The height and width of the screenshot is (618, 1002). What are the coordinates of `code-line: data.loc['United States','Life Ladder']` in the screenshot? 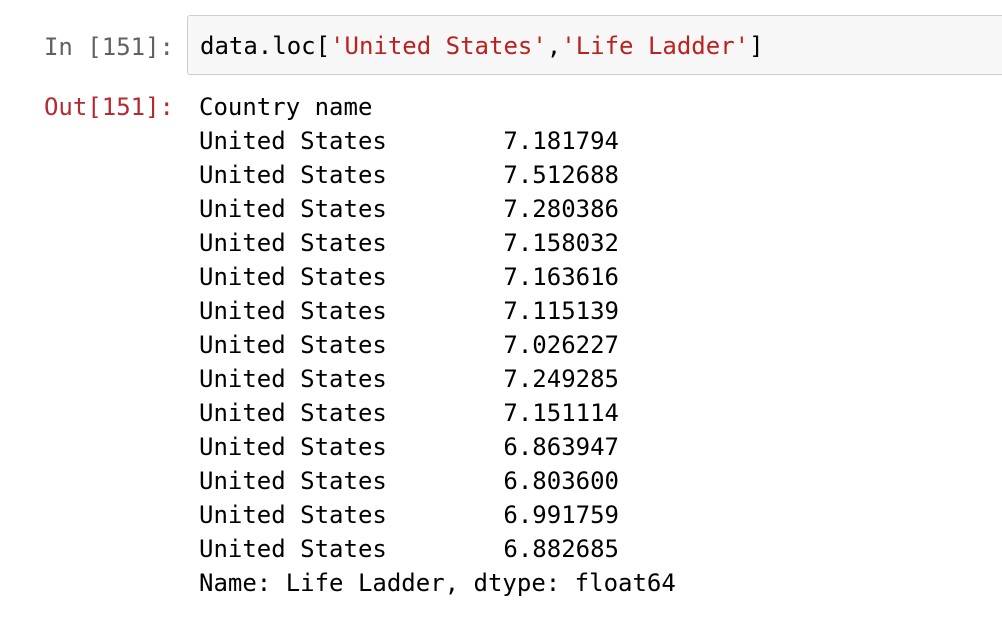 It's located at (482, 46).